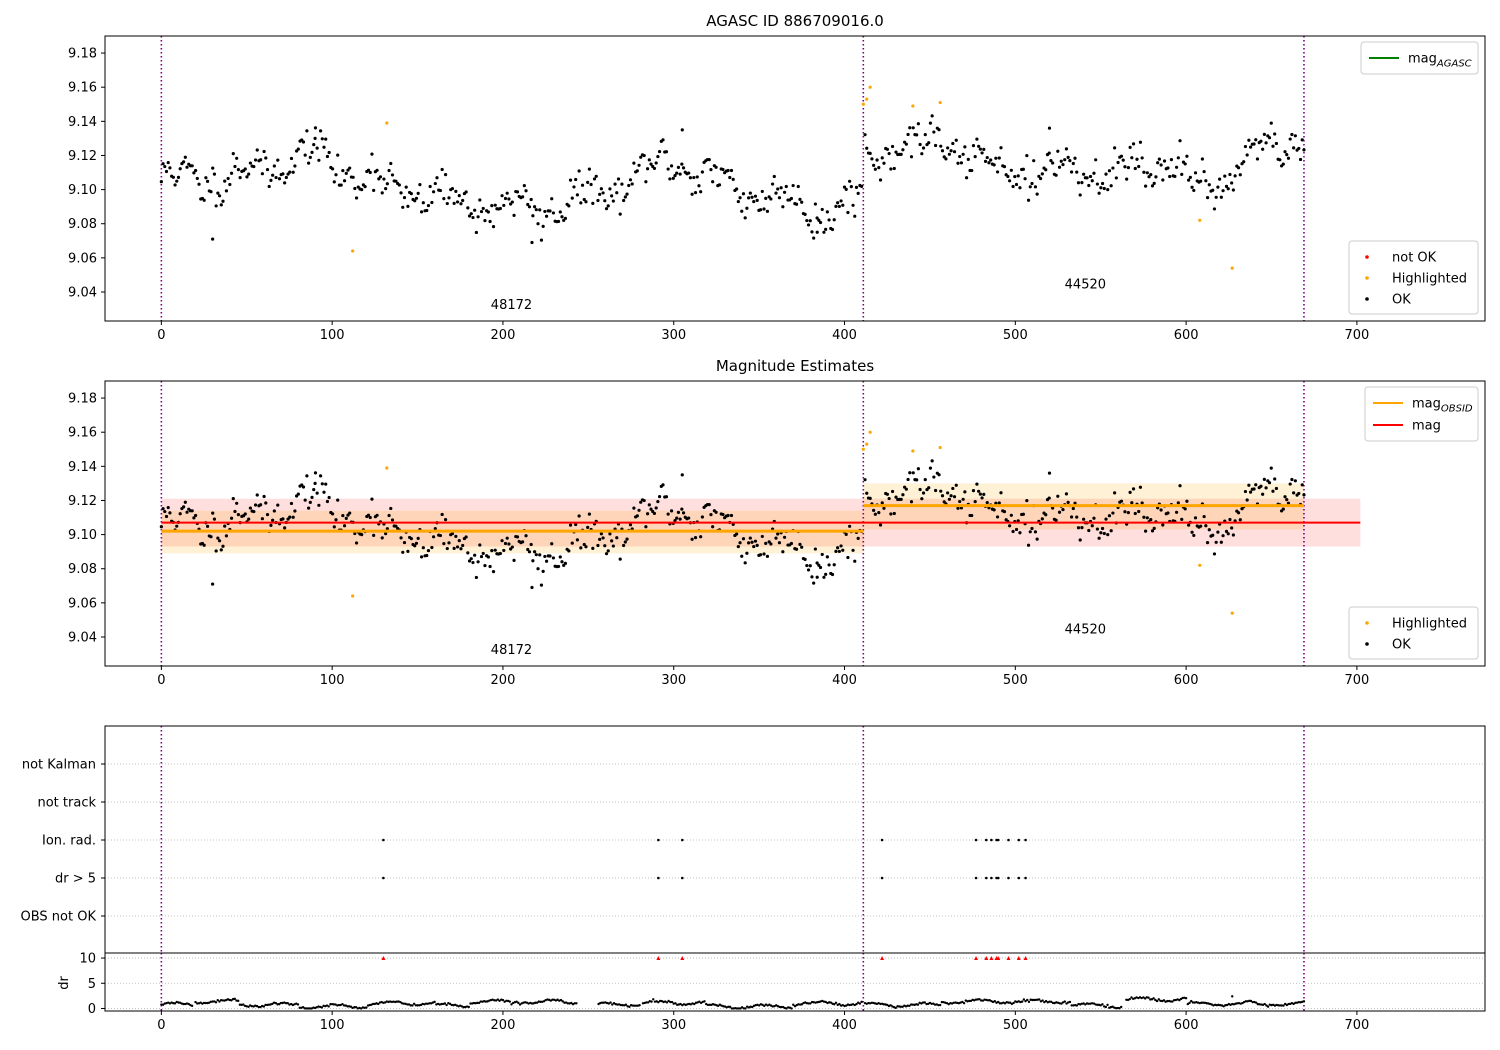 Image resolution: width=1500 pixels, height=1050 pixels. What do you see at coordinates (75, 879) in the screenshot?
I see `flag-row-label: dr > 5` at bounding box center [75, 879].